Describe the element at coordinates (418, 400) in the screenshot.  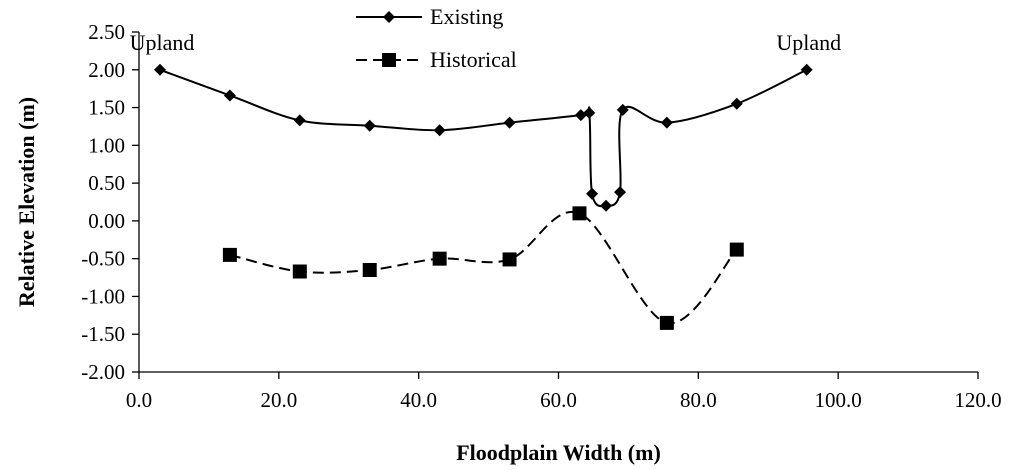
I see `x-tick-label: 40.0` at that location.